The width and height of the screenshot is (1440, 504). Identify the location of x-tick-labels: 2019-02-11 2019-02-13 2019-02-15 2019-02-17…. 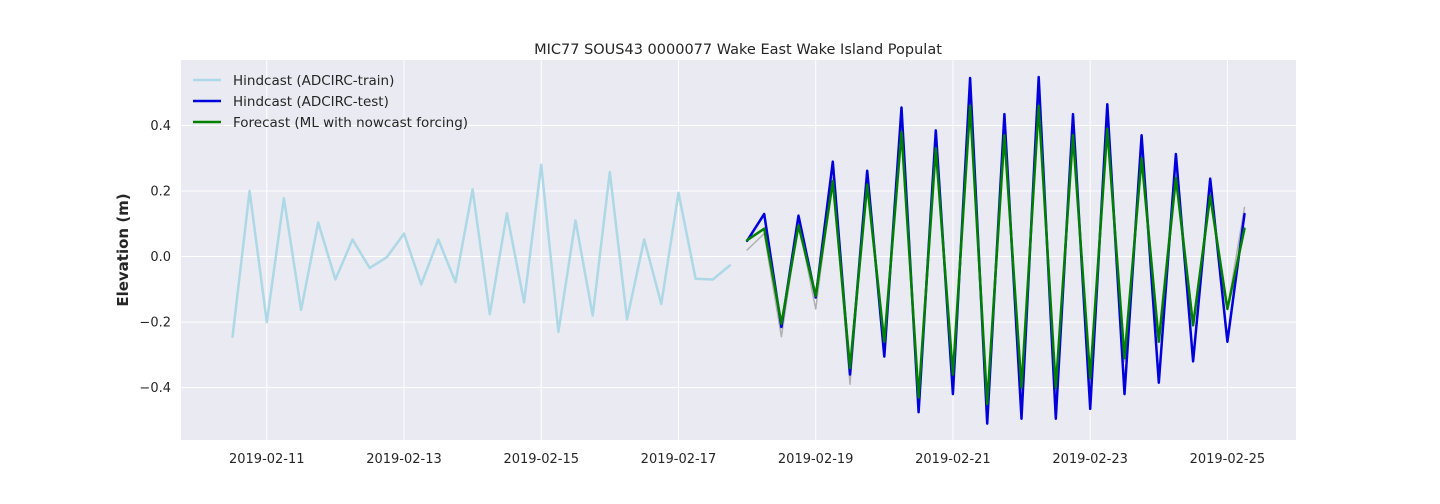
(747, 459).